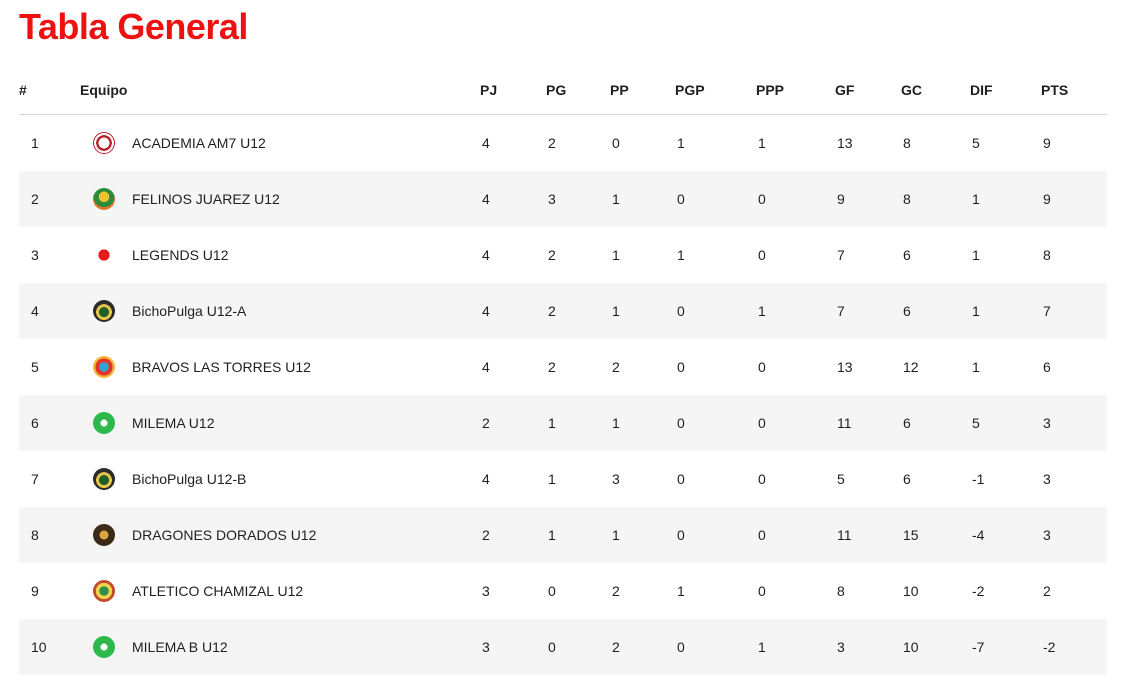 This screenshot has height=692, width=1128. What do you see at coordinates (795, 311) in the screenshot?
I see `cell-ppp: 1` at bounding box center [795, 311].